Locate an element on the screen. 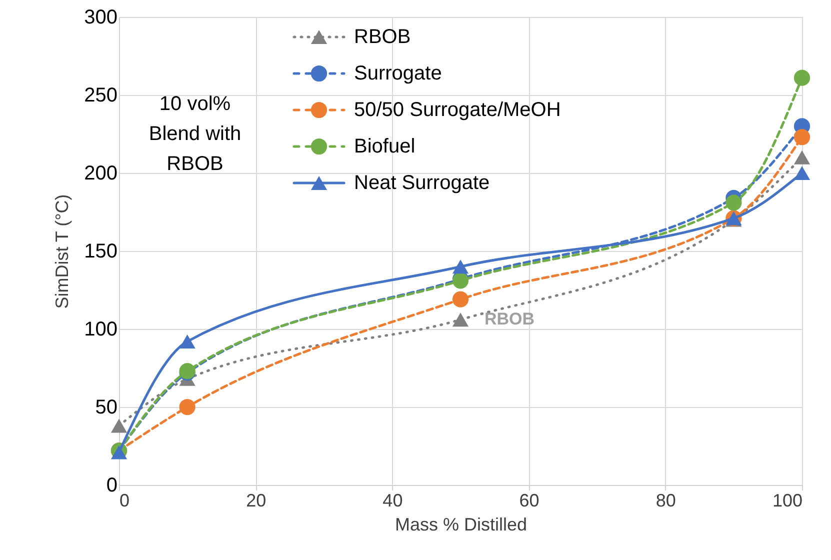  y-tick-label: 200 is located at coordinates (101, 173).